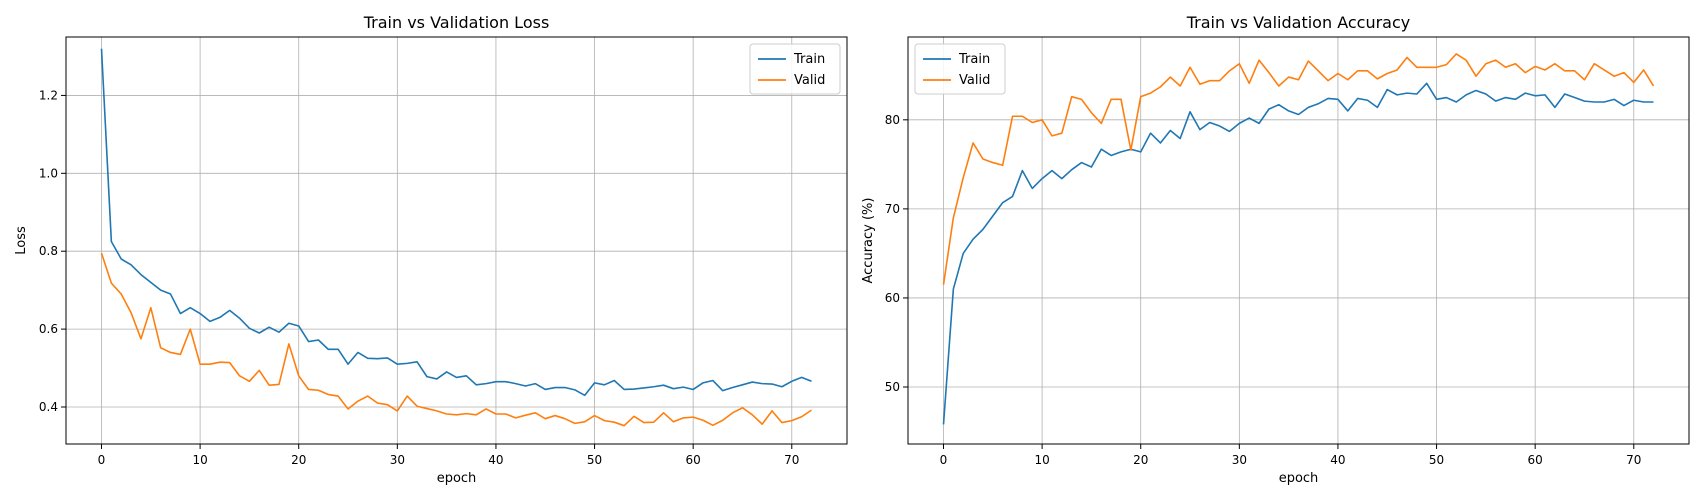  Describe the element at coordinates (456, 339) in the screenshot. I see `loss-series-valid-line` at that location.